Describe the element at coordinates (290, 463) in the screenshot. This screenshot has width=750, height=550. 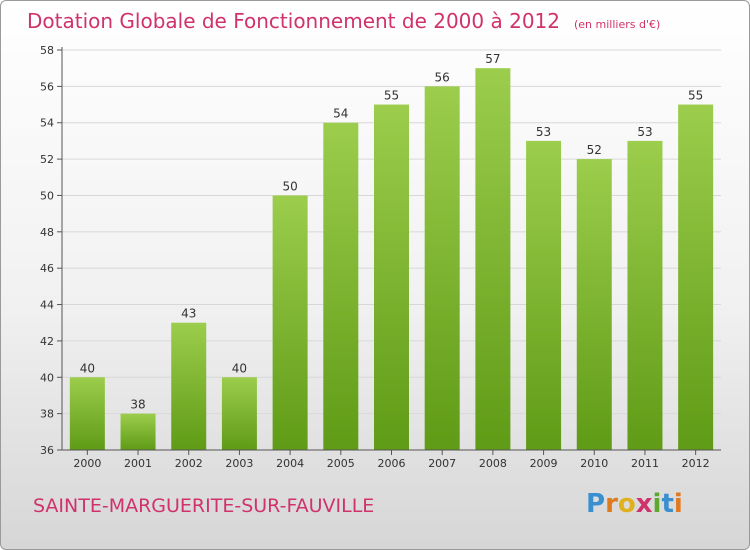
I see `x-tick-label: 2004` at that location.